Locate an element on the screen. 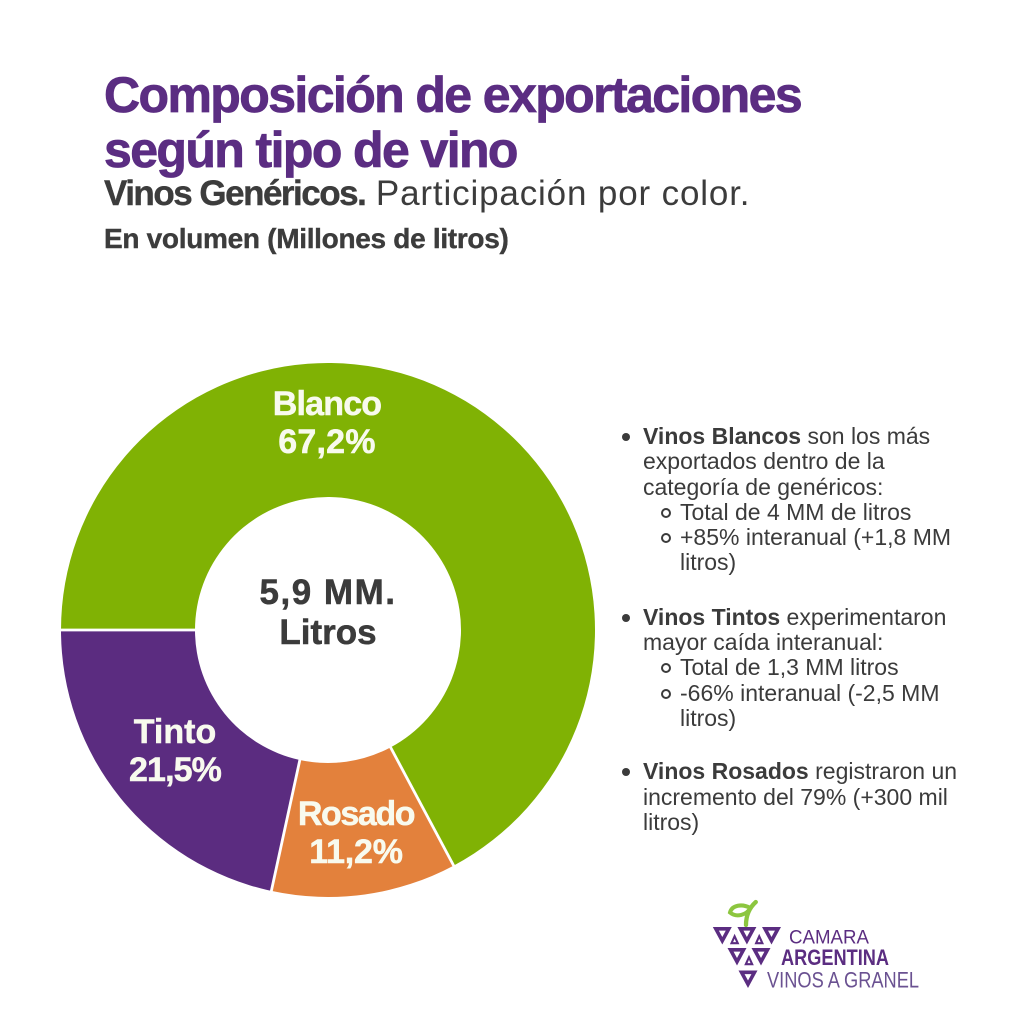  svg-text: CAMARA is located at coordinates (829, 937).